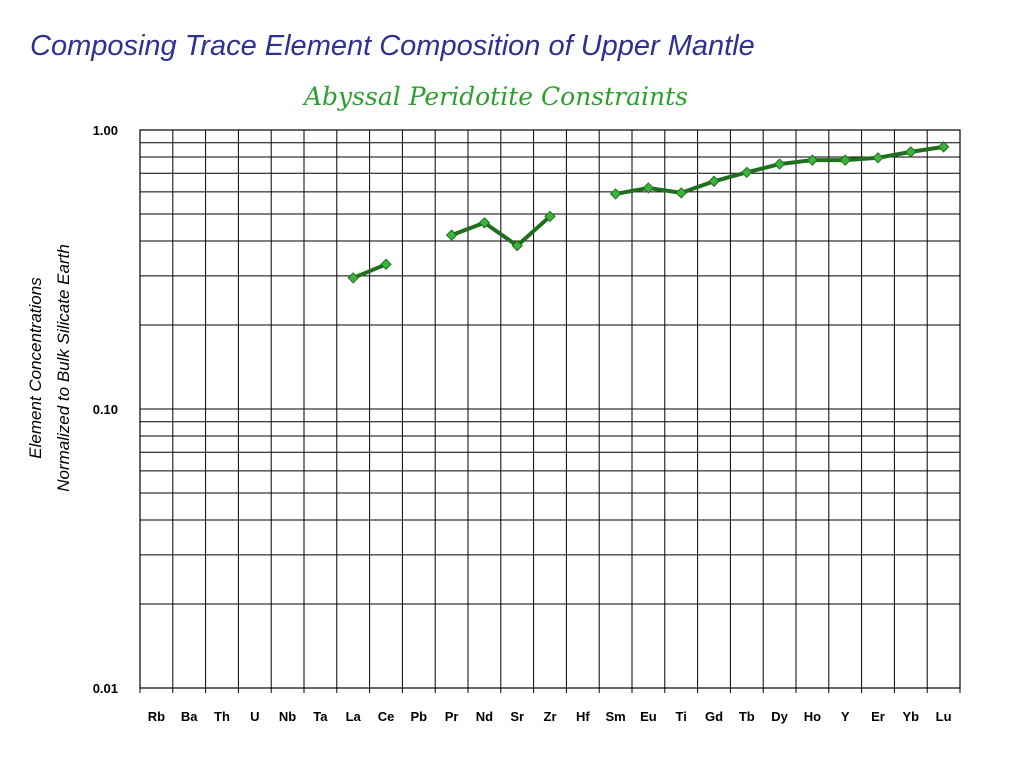  I want to click on x-tick-label: U, so click(254, 716).